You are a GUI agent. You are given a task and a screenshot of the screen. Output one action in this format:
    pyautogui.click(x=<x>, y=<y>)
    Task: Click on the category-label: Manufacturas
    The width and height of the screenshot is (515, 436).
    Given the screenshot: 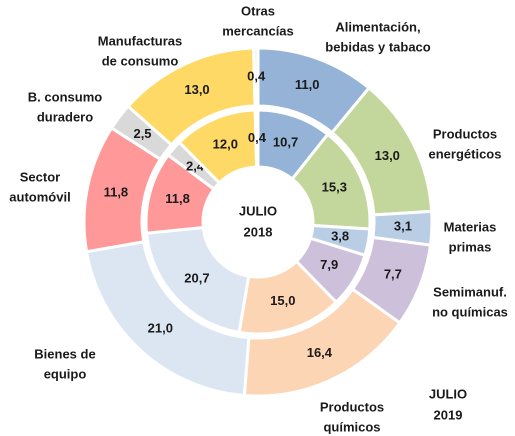 What is the action you would take?
    pyautogui.click(x=140, y=40)
    